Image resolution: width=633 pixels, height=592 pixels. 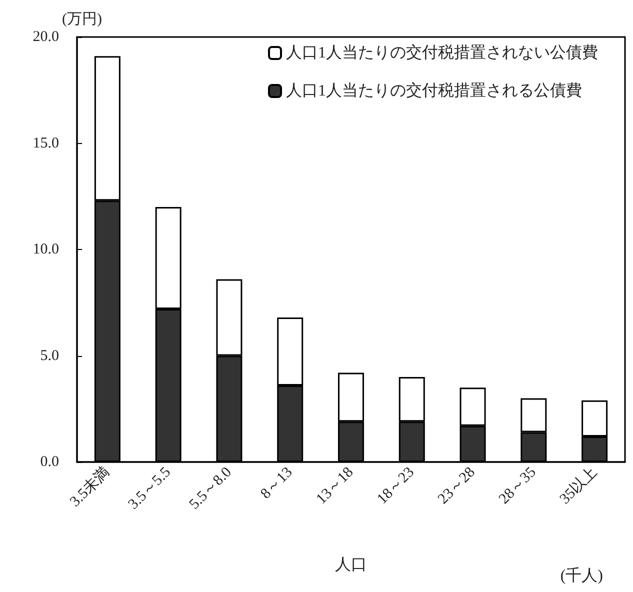 I want to click on x-tick-label: 28～35, so click(x=518, y=486).